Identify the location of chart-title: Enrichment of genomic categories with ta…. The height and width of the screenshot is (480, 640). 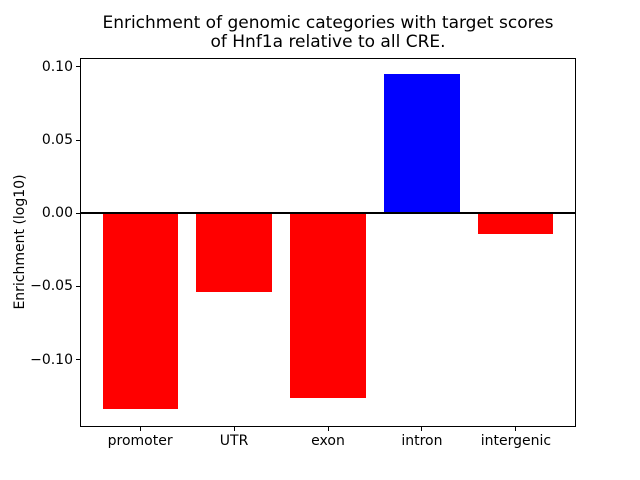
(328, 33).